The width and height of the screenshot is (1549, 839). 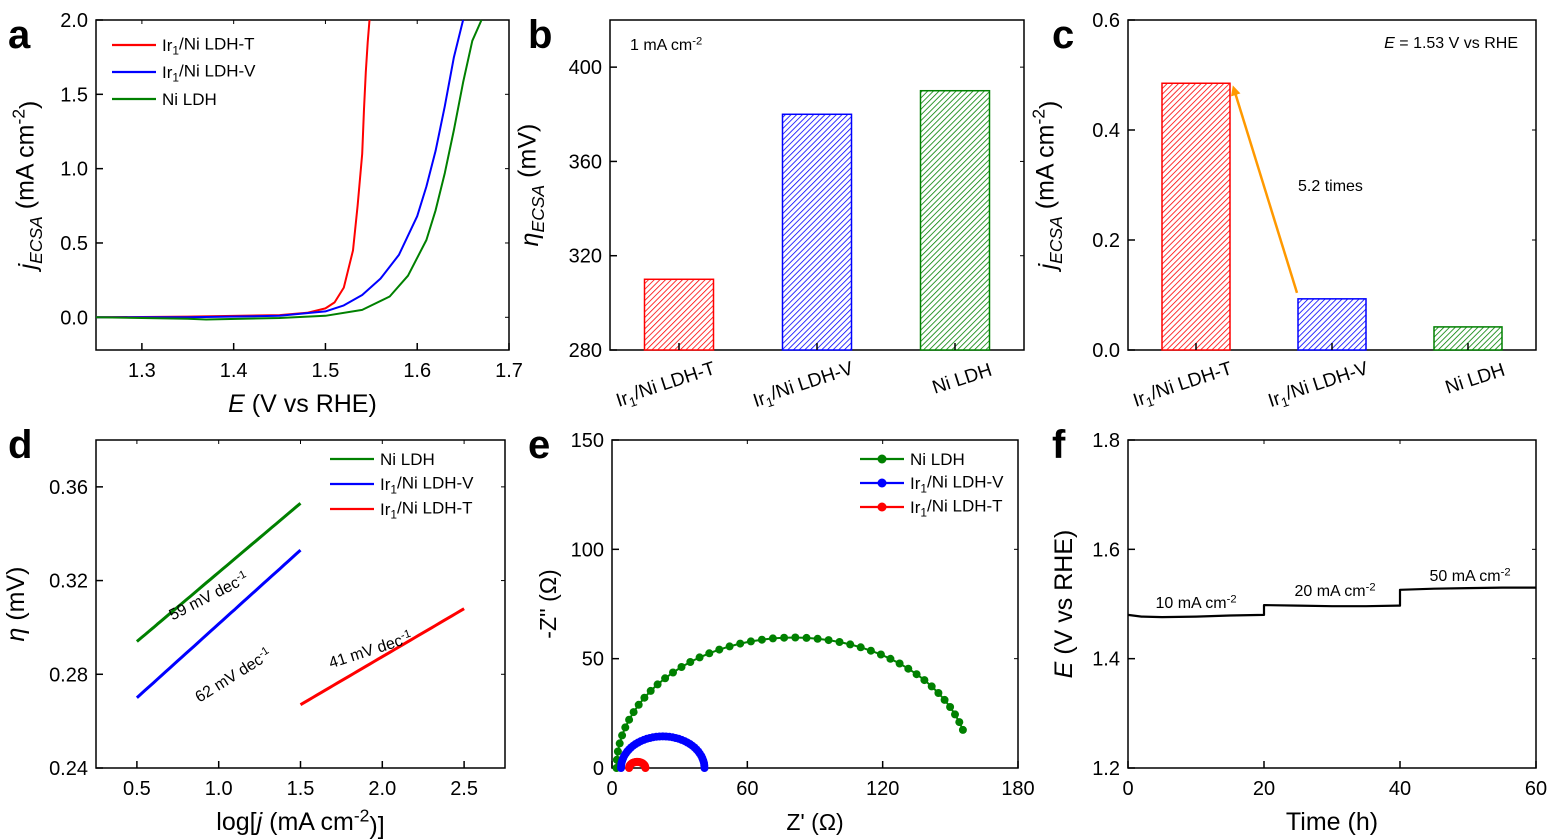 I want to click on ratio-annotation: 5.2 times, so click(x=1330, y=186).